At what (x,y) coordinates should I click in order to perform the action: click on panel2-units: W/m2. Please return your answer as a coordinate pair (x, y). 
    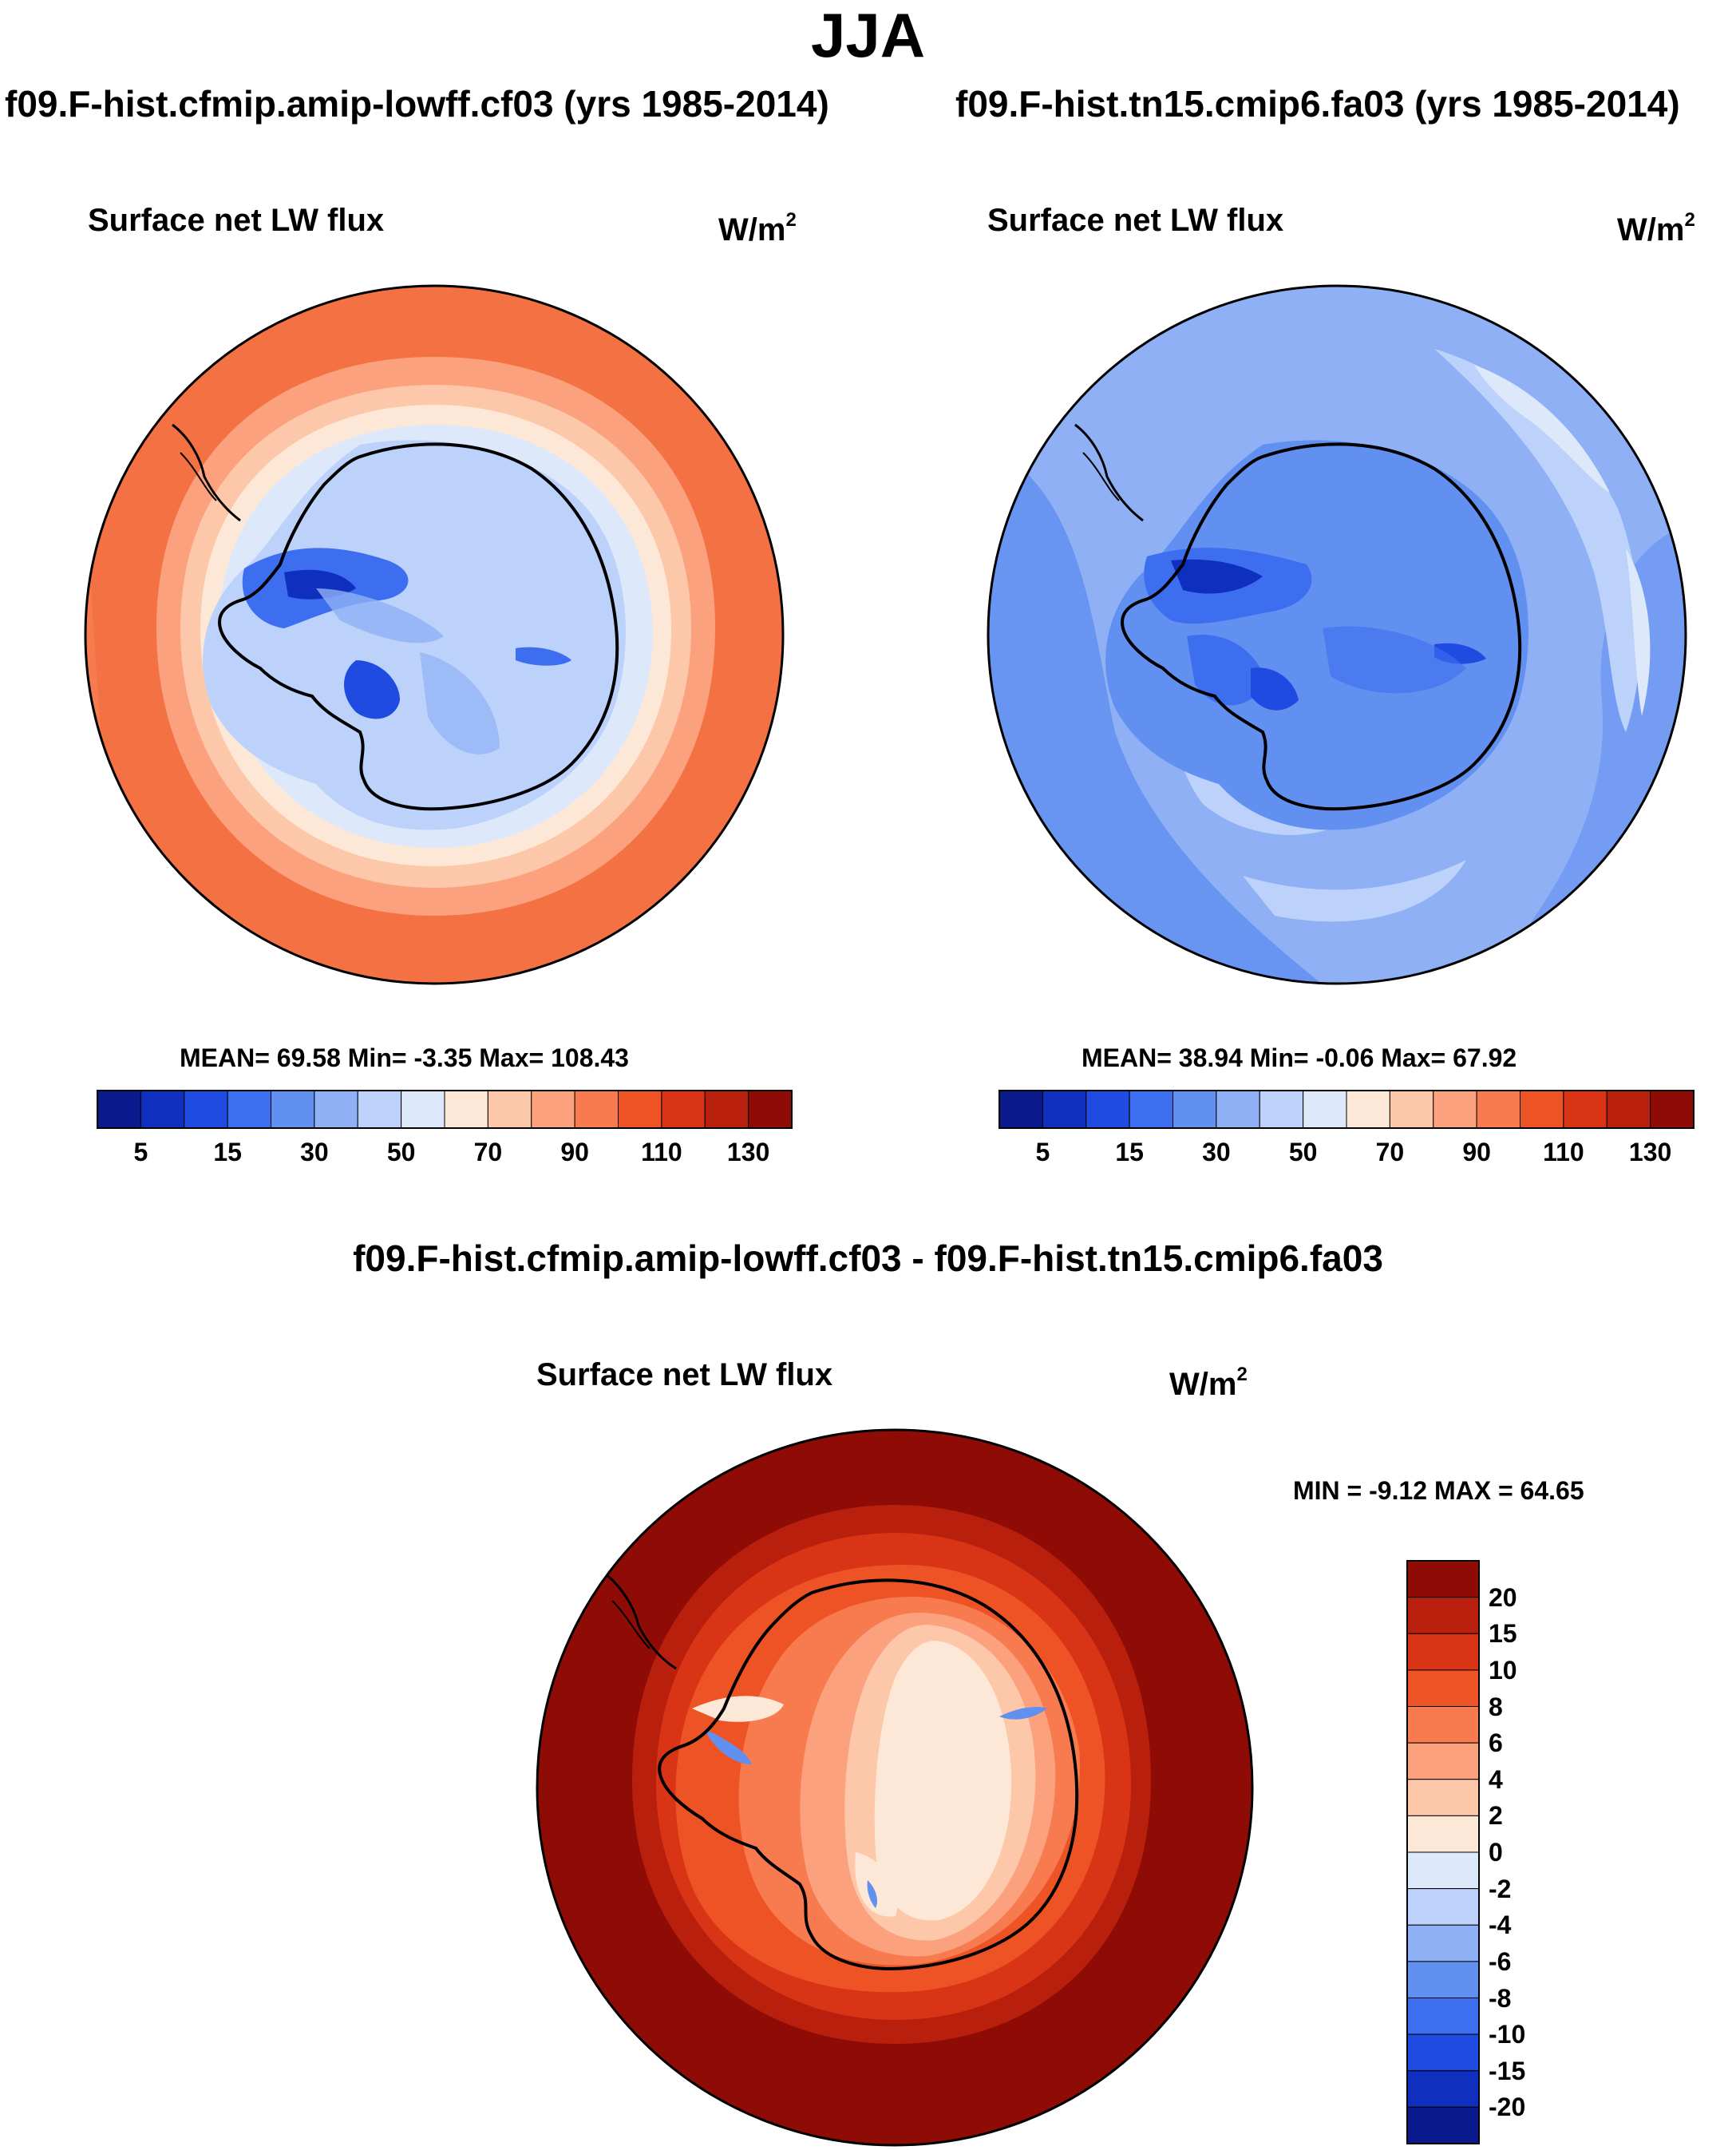
    Looking at the image, I should click on (1656, 228).